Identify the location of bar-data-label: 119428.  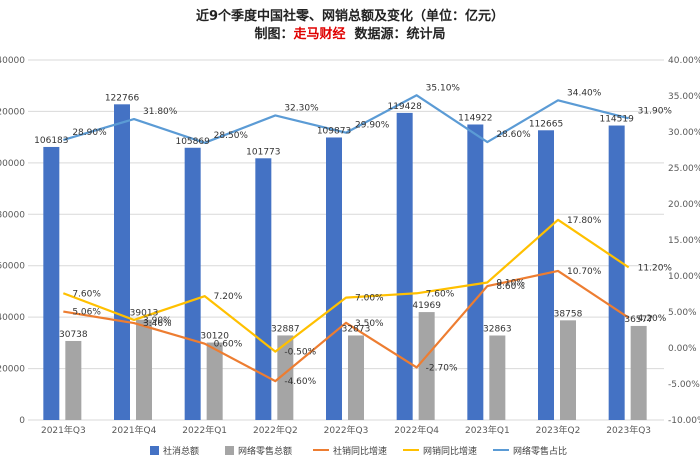
(404, 107).